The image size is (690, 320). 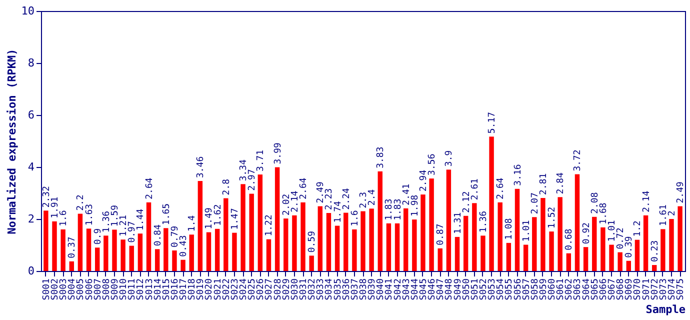 I want to click on data-label: 2.2, so click(x=81, y=202).